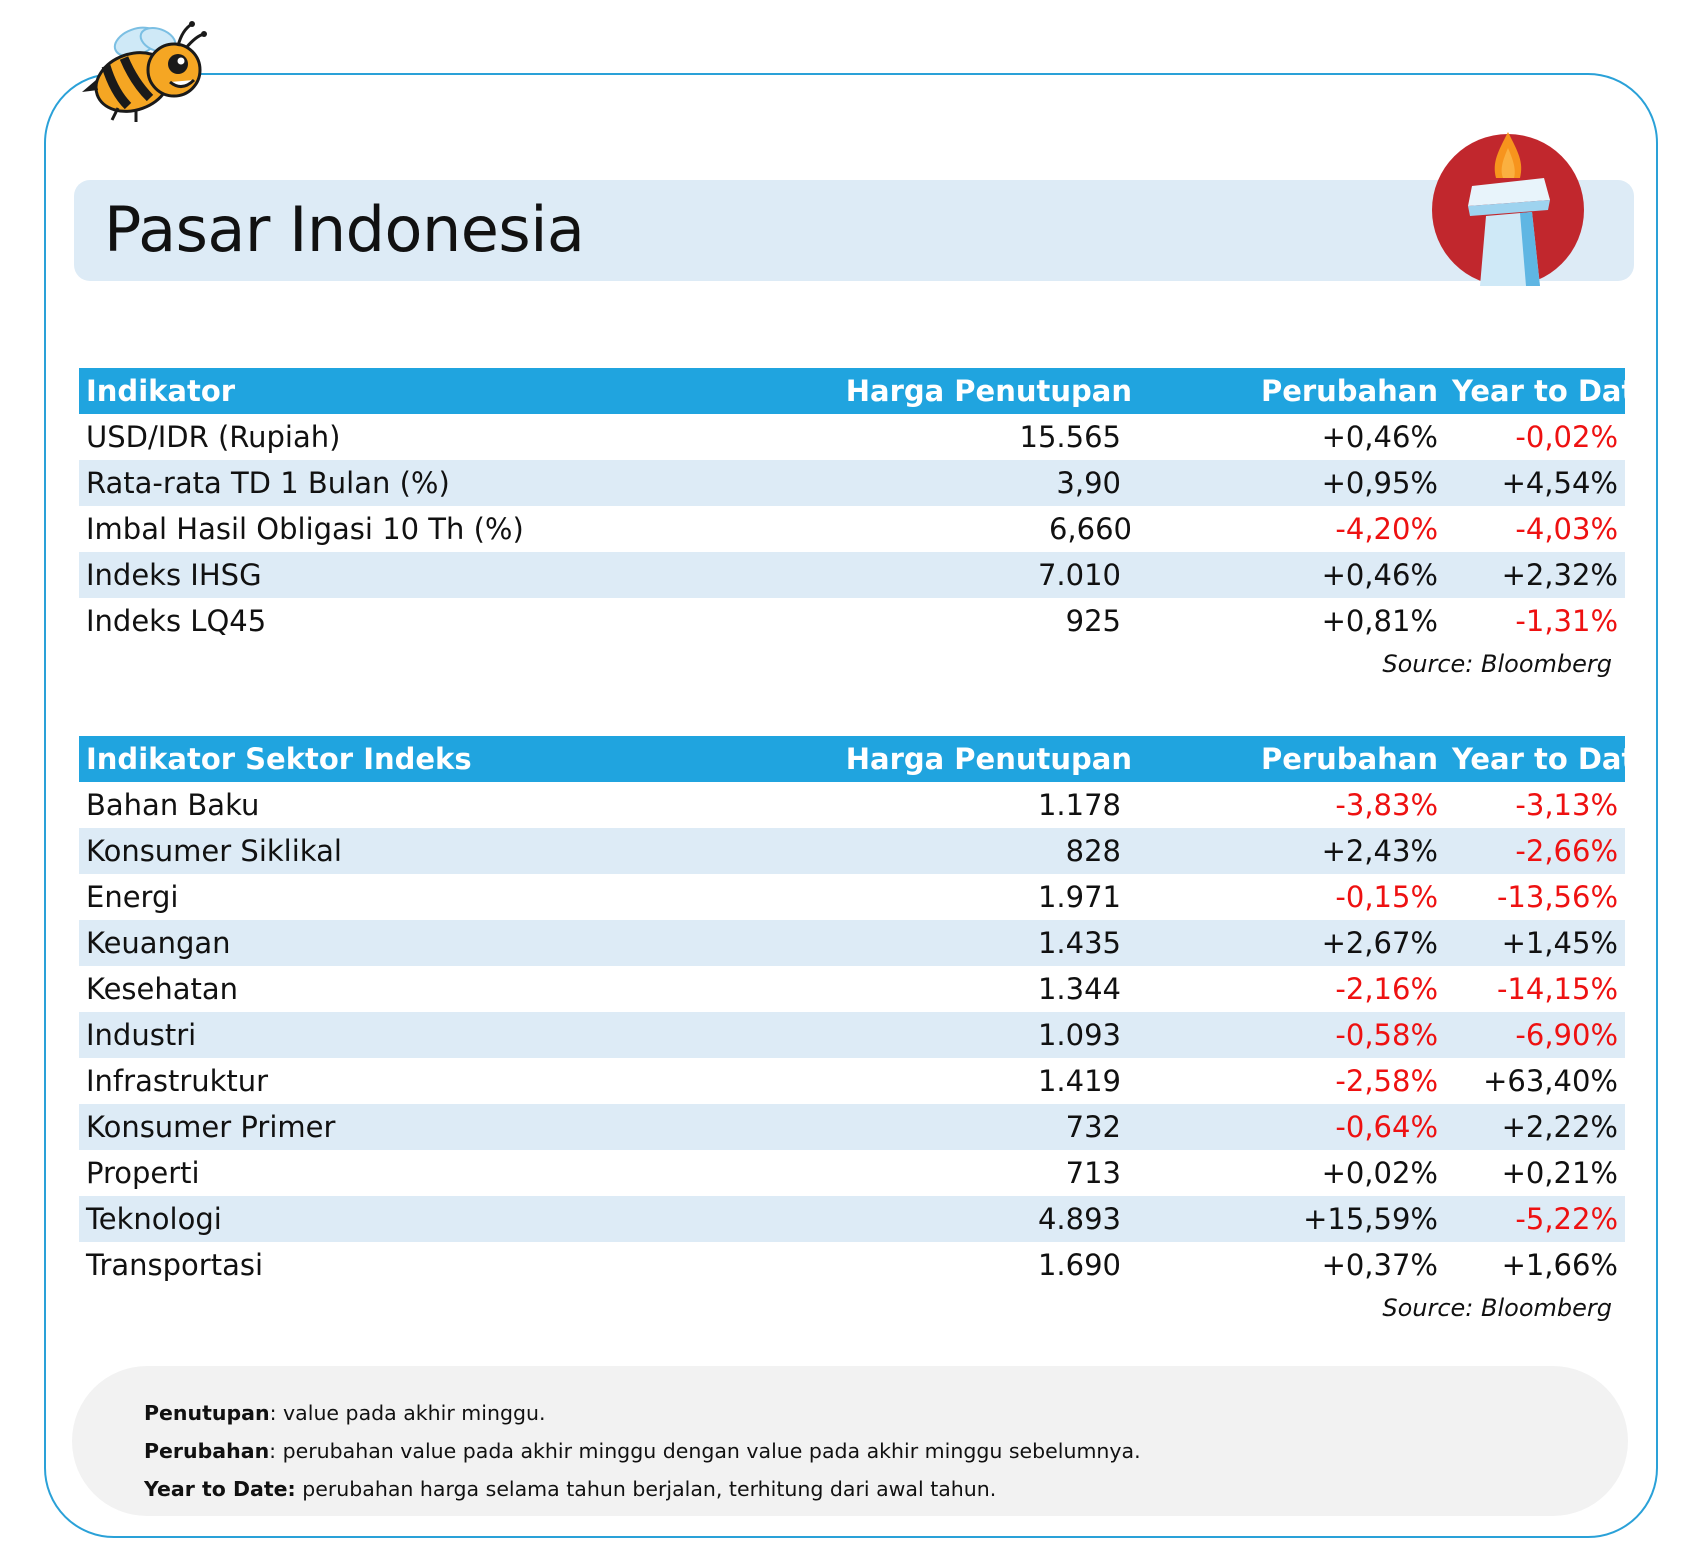 This screenshot has height=1568, width=1700. I want to click on cell-change: -0,58%, so click(1292, 1035).